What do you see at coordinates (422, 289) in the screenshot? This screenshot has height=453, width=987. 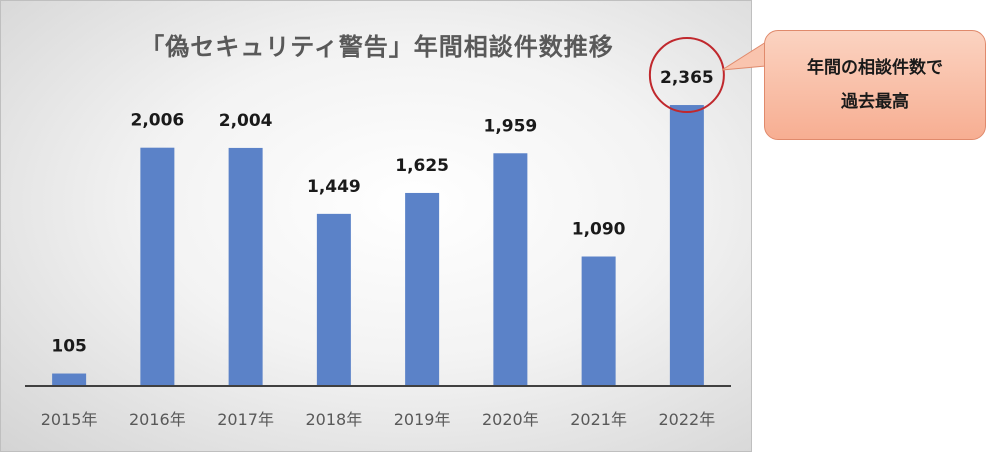 I see `bar-2019年` at bounding box center [422, 289].